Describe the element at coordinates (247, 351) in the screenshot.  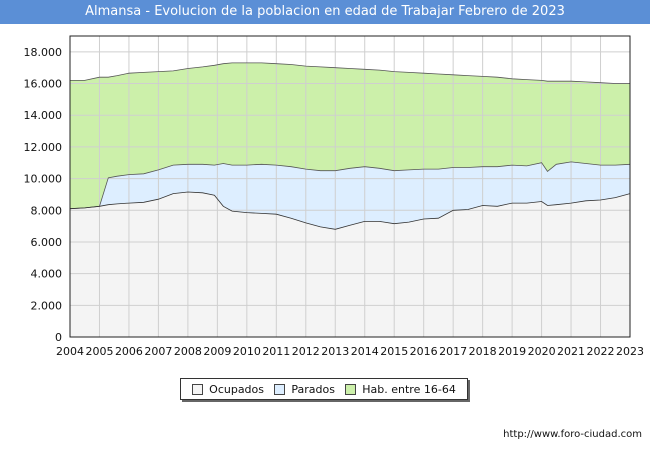
I see `x-tick-label: 2010` at that location.